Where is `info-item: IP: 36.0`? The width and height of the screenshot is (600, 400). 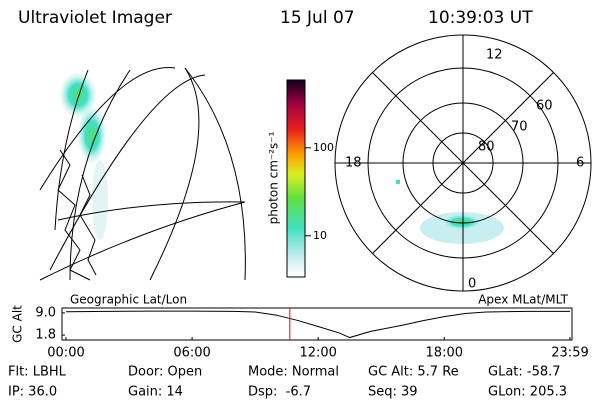 info-item: IP: 36.0 is located at coordinates (32, 392).